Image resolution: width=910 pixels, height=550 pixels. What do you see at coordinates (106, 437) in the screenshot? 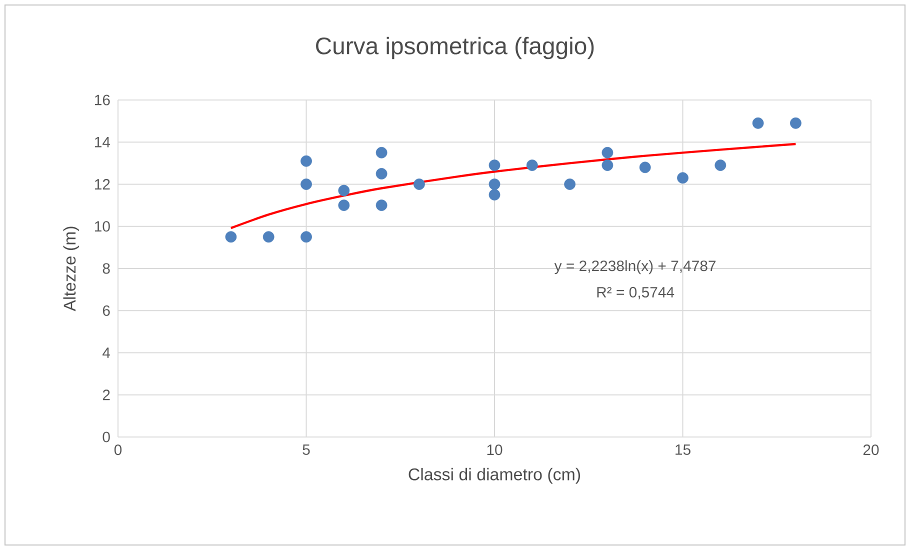
I see `y-tick-label: 0` at bounding box center [106, 437].